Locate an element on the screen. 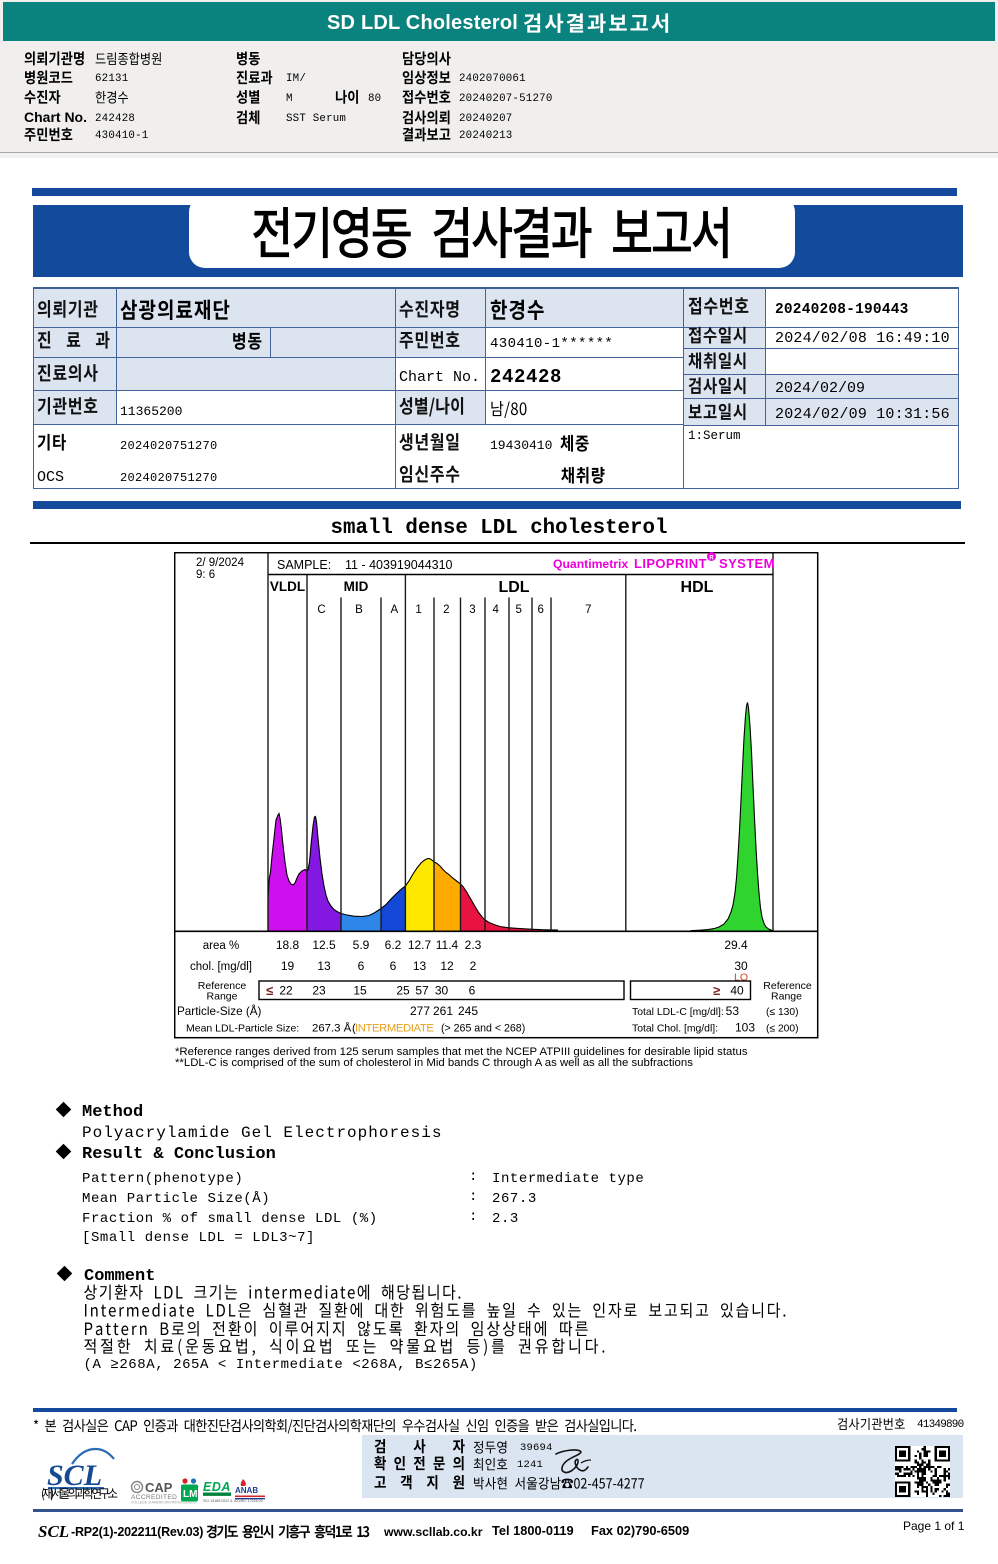 This screenshot has height=1564, width=998. svg-text: MID is located at coordinates (356, 586).